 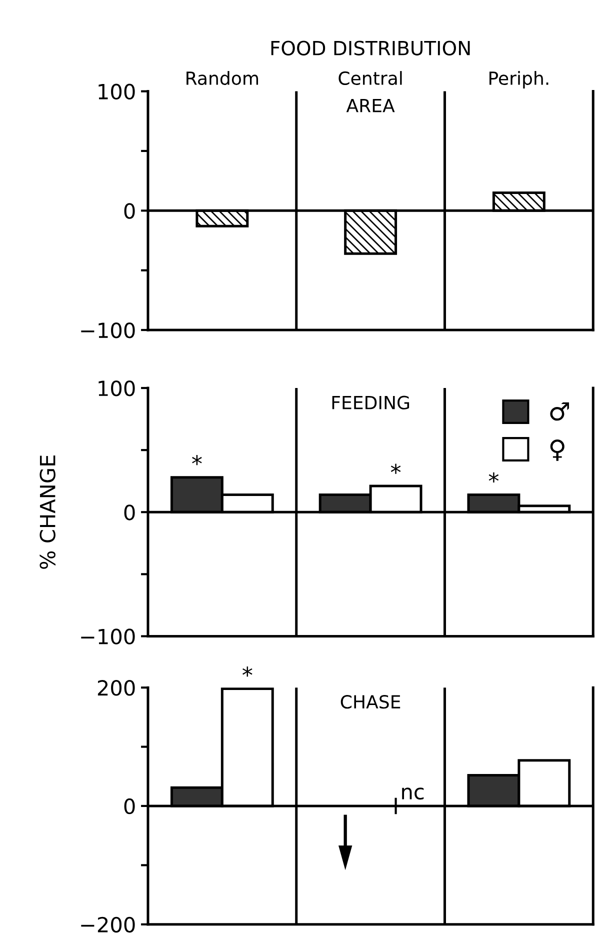 What do you see at coordinates (557, 450) in the screenshot?
I see `legend-label: ♀` at bounding box center [557, 450].